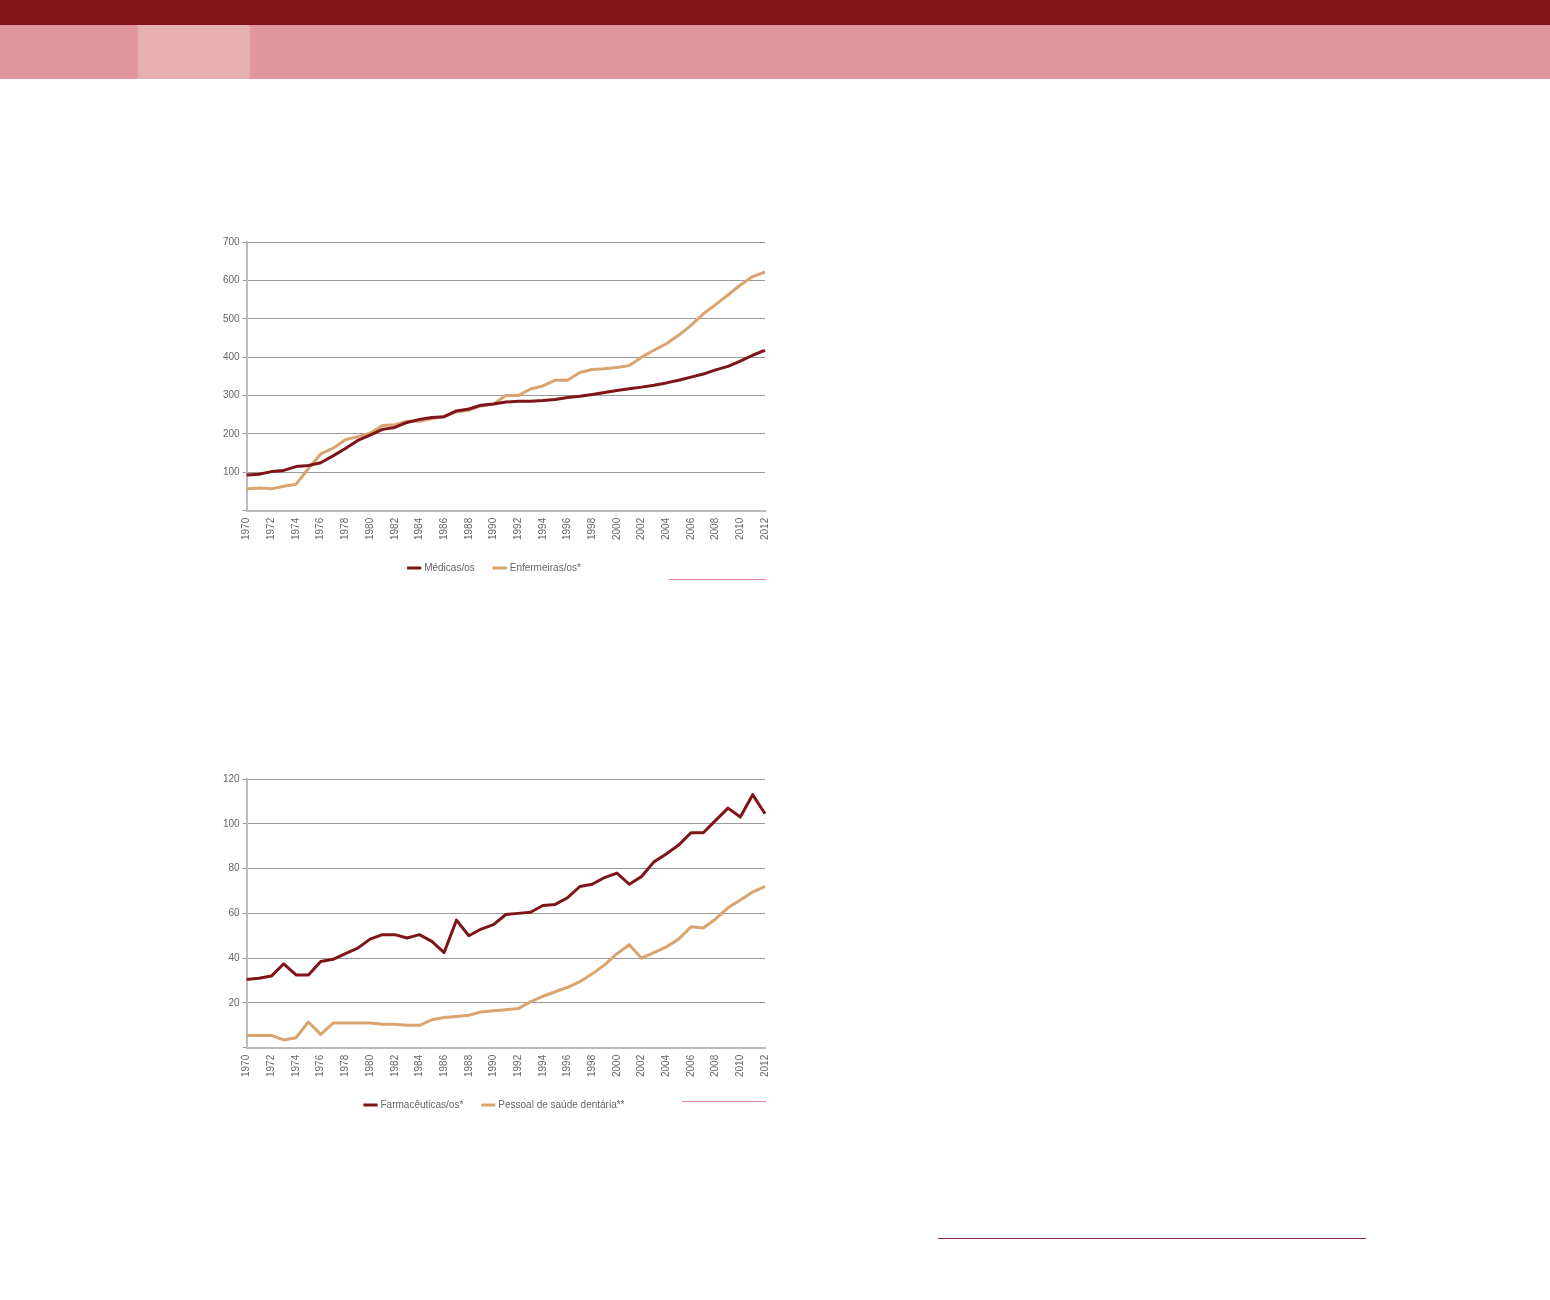 The image size is (1550, 1300). What do you see at coordinates (232, 241) in the screenshot?
I see `y-tick-label: 700` at bounding box center [232, 241].